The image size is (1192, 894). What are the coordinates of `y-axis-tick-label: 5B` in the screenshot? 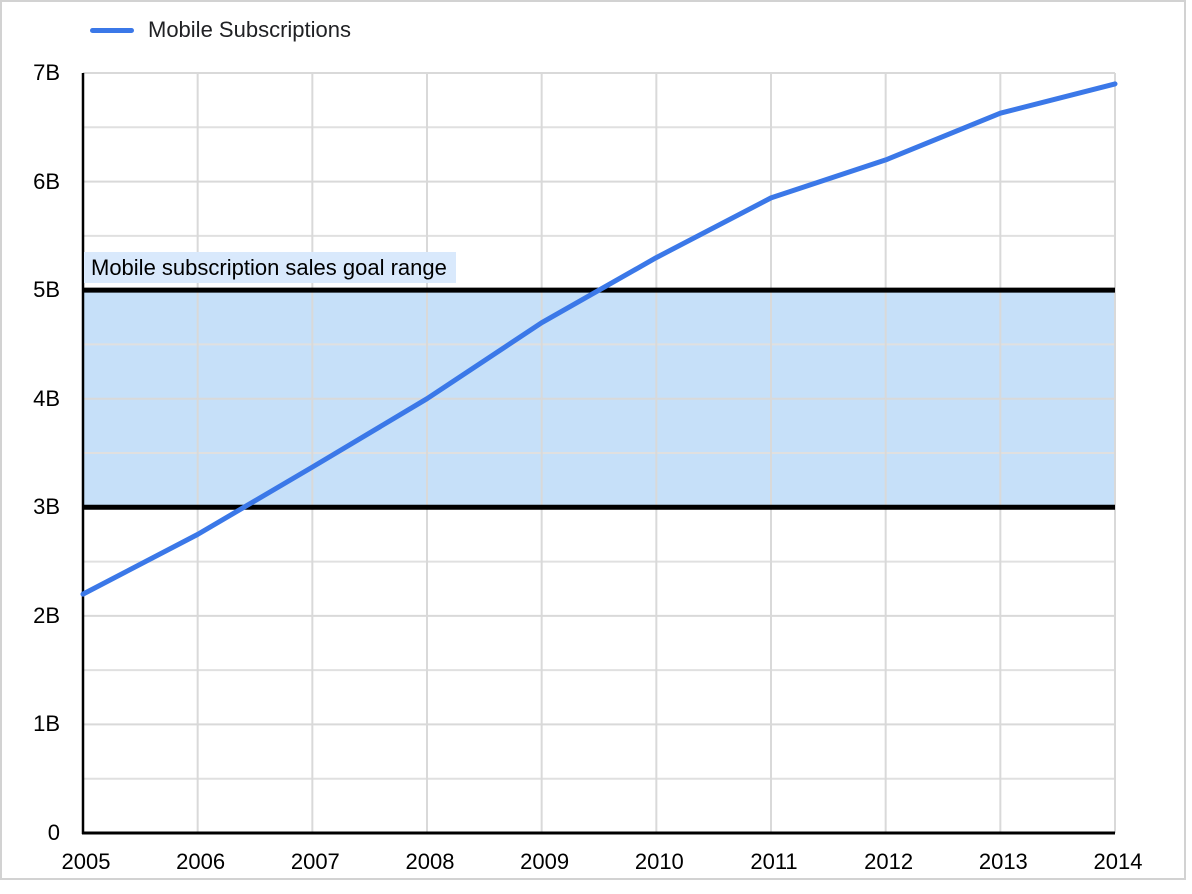 It's located at (46, 290).